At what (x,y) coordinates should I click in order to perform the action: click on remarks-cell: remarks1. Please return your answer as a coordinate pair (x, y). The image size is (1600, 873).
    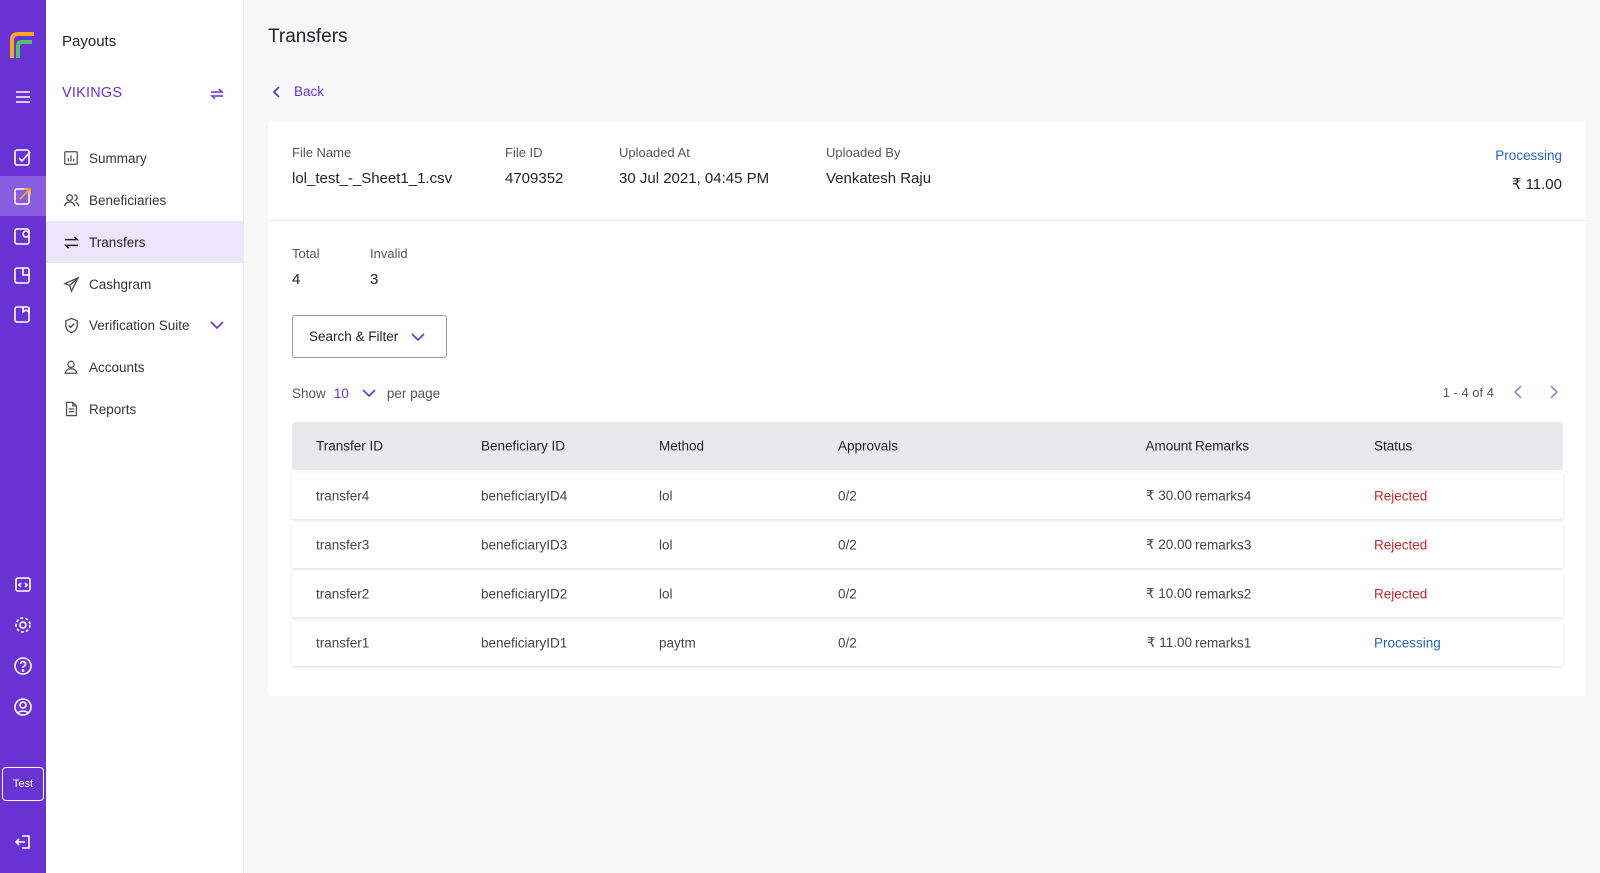
    Looking at the image, I should click on (1223, 643).